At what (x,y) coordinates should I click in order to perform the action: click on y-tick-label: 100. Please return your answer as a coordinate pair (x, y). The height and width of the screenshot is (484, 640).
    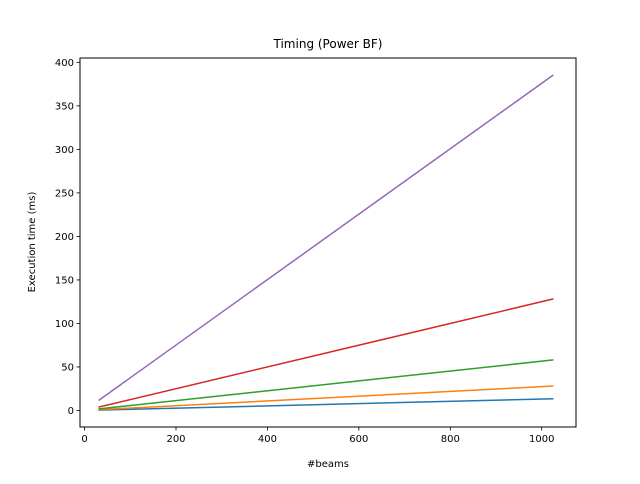
    Looking at the image, I should click on (64, 324).